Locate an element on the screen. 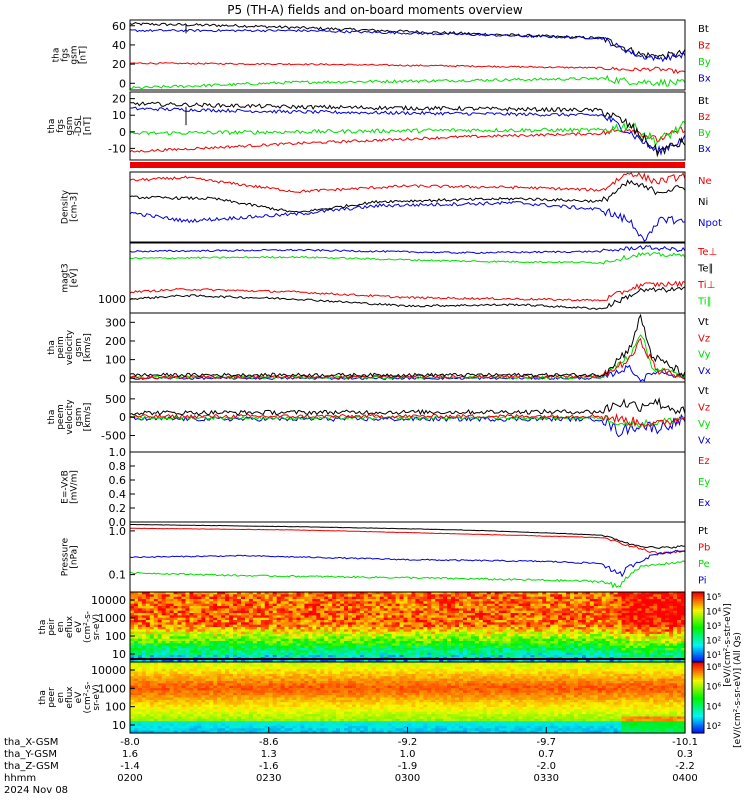 This screenshot has height=800, width=750. legend-label: Bz is located at coordinates (704, 117).